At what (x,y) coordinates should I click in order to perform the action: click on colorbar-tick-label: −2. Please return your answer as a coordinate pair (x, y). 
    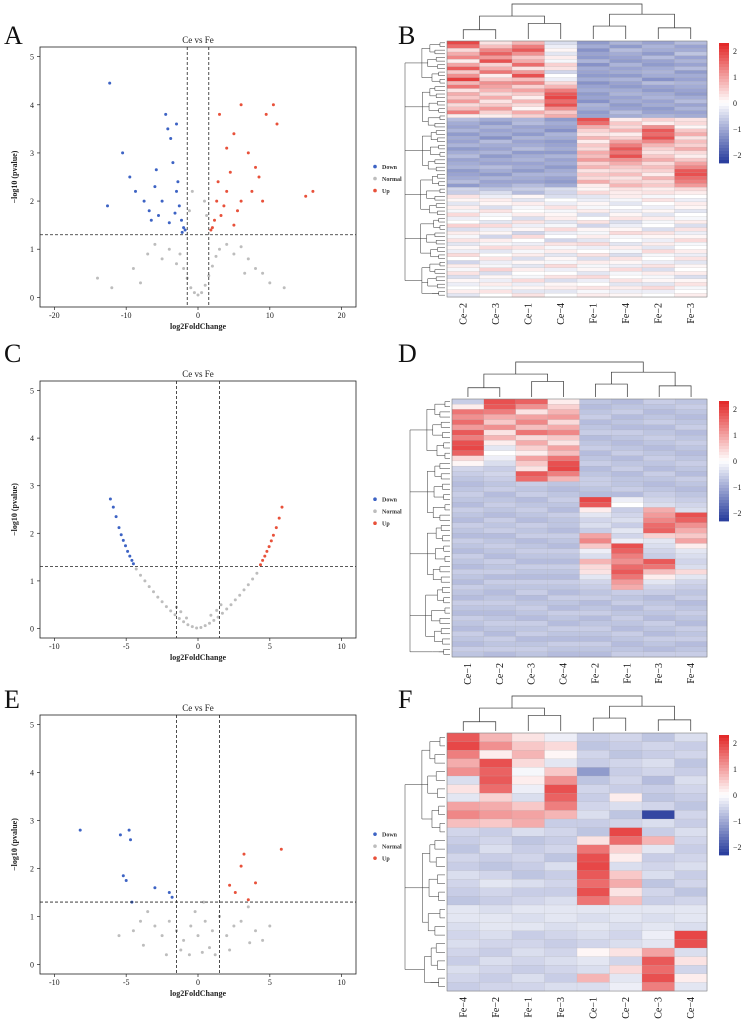
    Looking at the image, I should click on (737, 155).